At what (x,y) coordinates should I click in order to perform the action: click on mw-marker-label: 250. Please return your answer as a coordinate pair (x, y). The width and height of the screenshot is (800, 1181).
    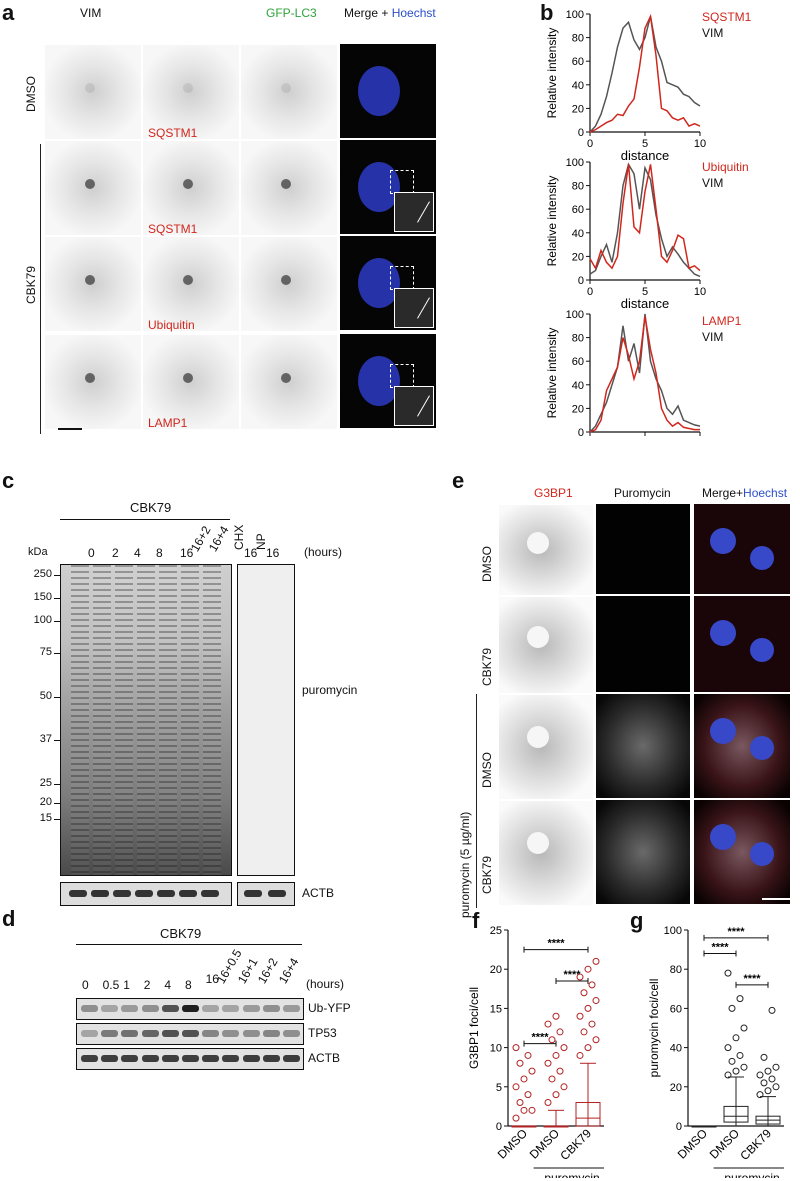
    Looking at the image, I should click on (42, 574).